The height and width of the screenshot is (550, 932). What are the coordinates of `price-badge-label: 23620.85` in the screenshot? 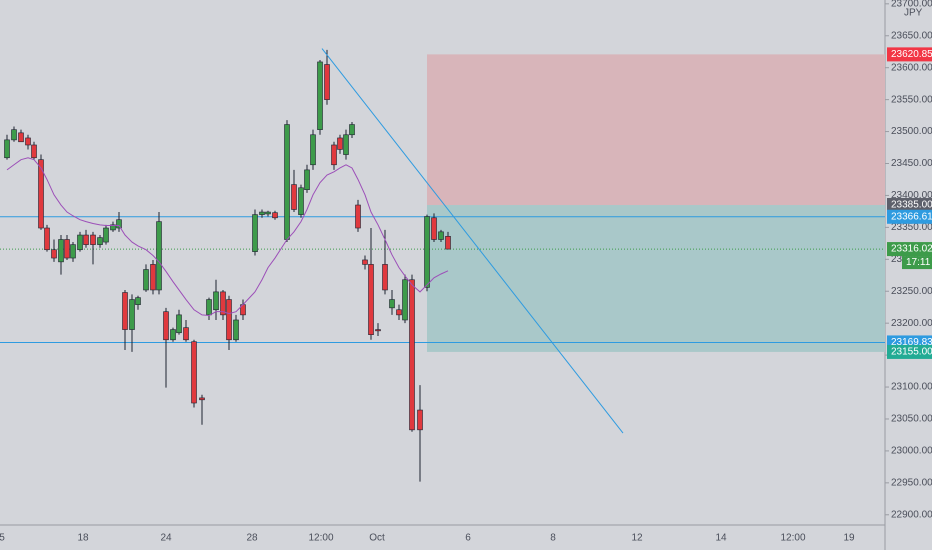 It's located at (911, 54).